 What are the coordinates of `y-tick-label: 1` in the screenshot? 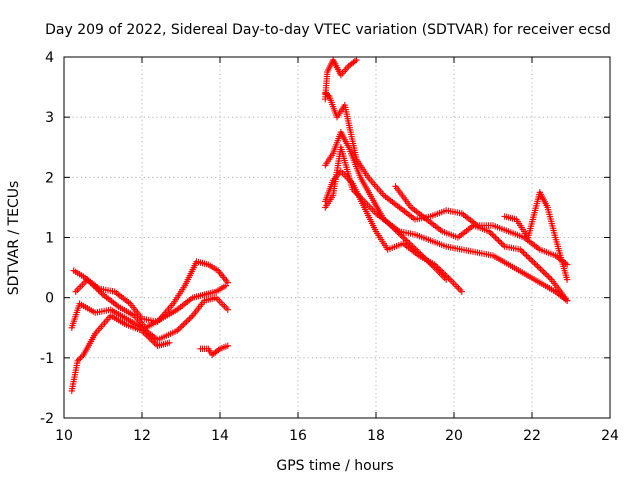 It's located at (49, 239).